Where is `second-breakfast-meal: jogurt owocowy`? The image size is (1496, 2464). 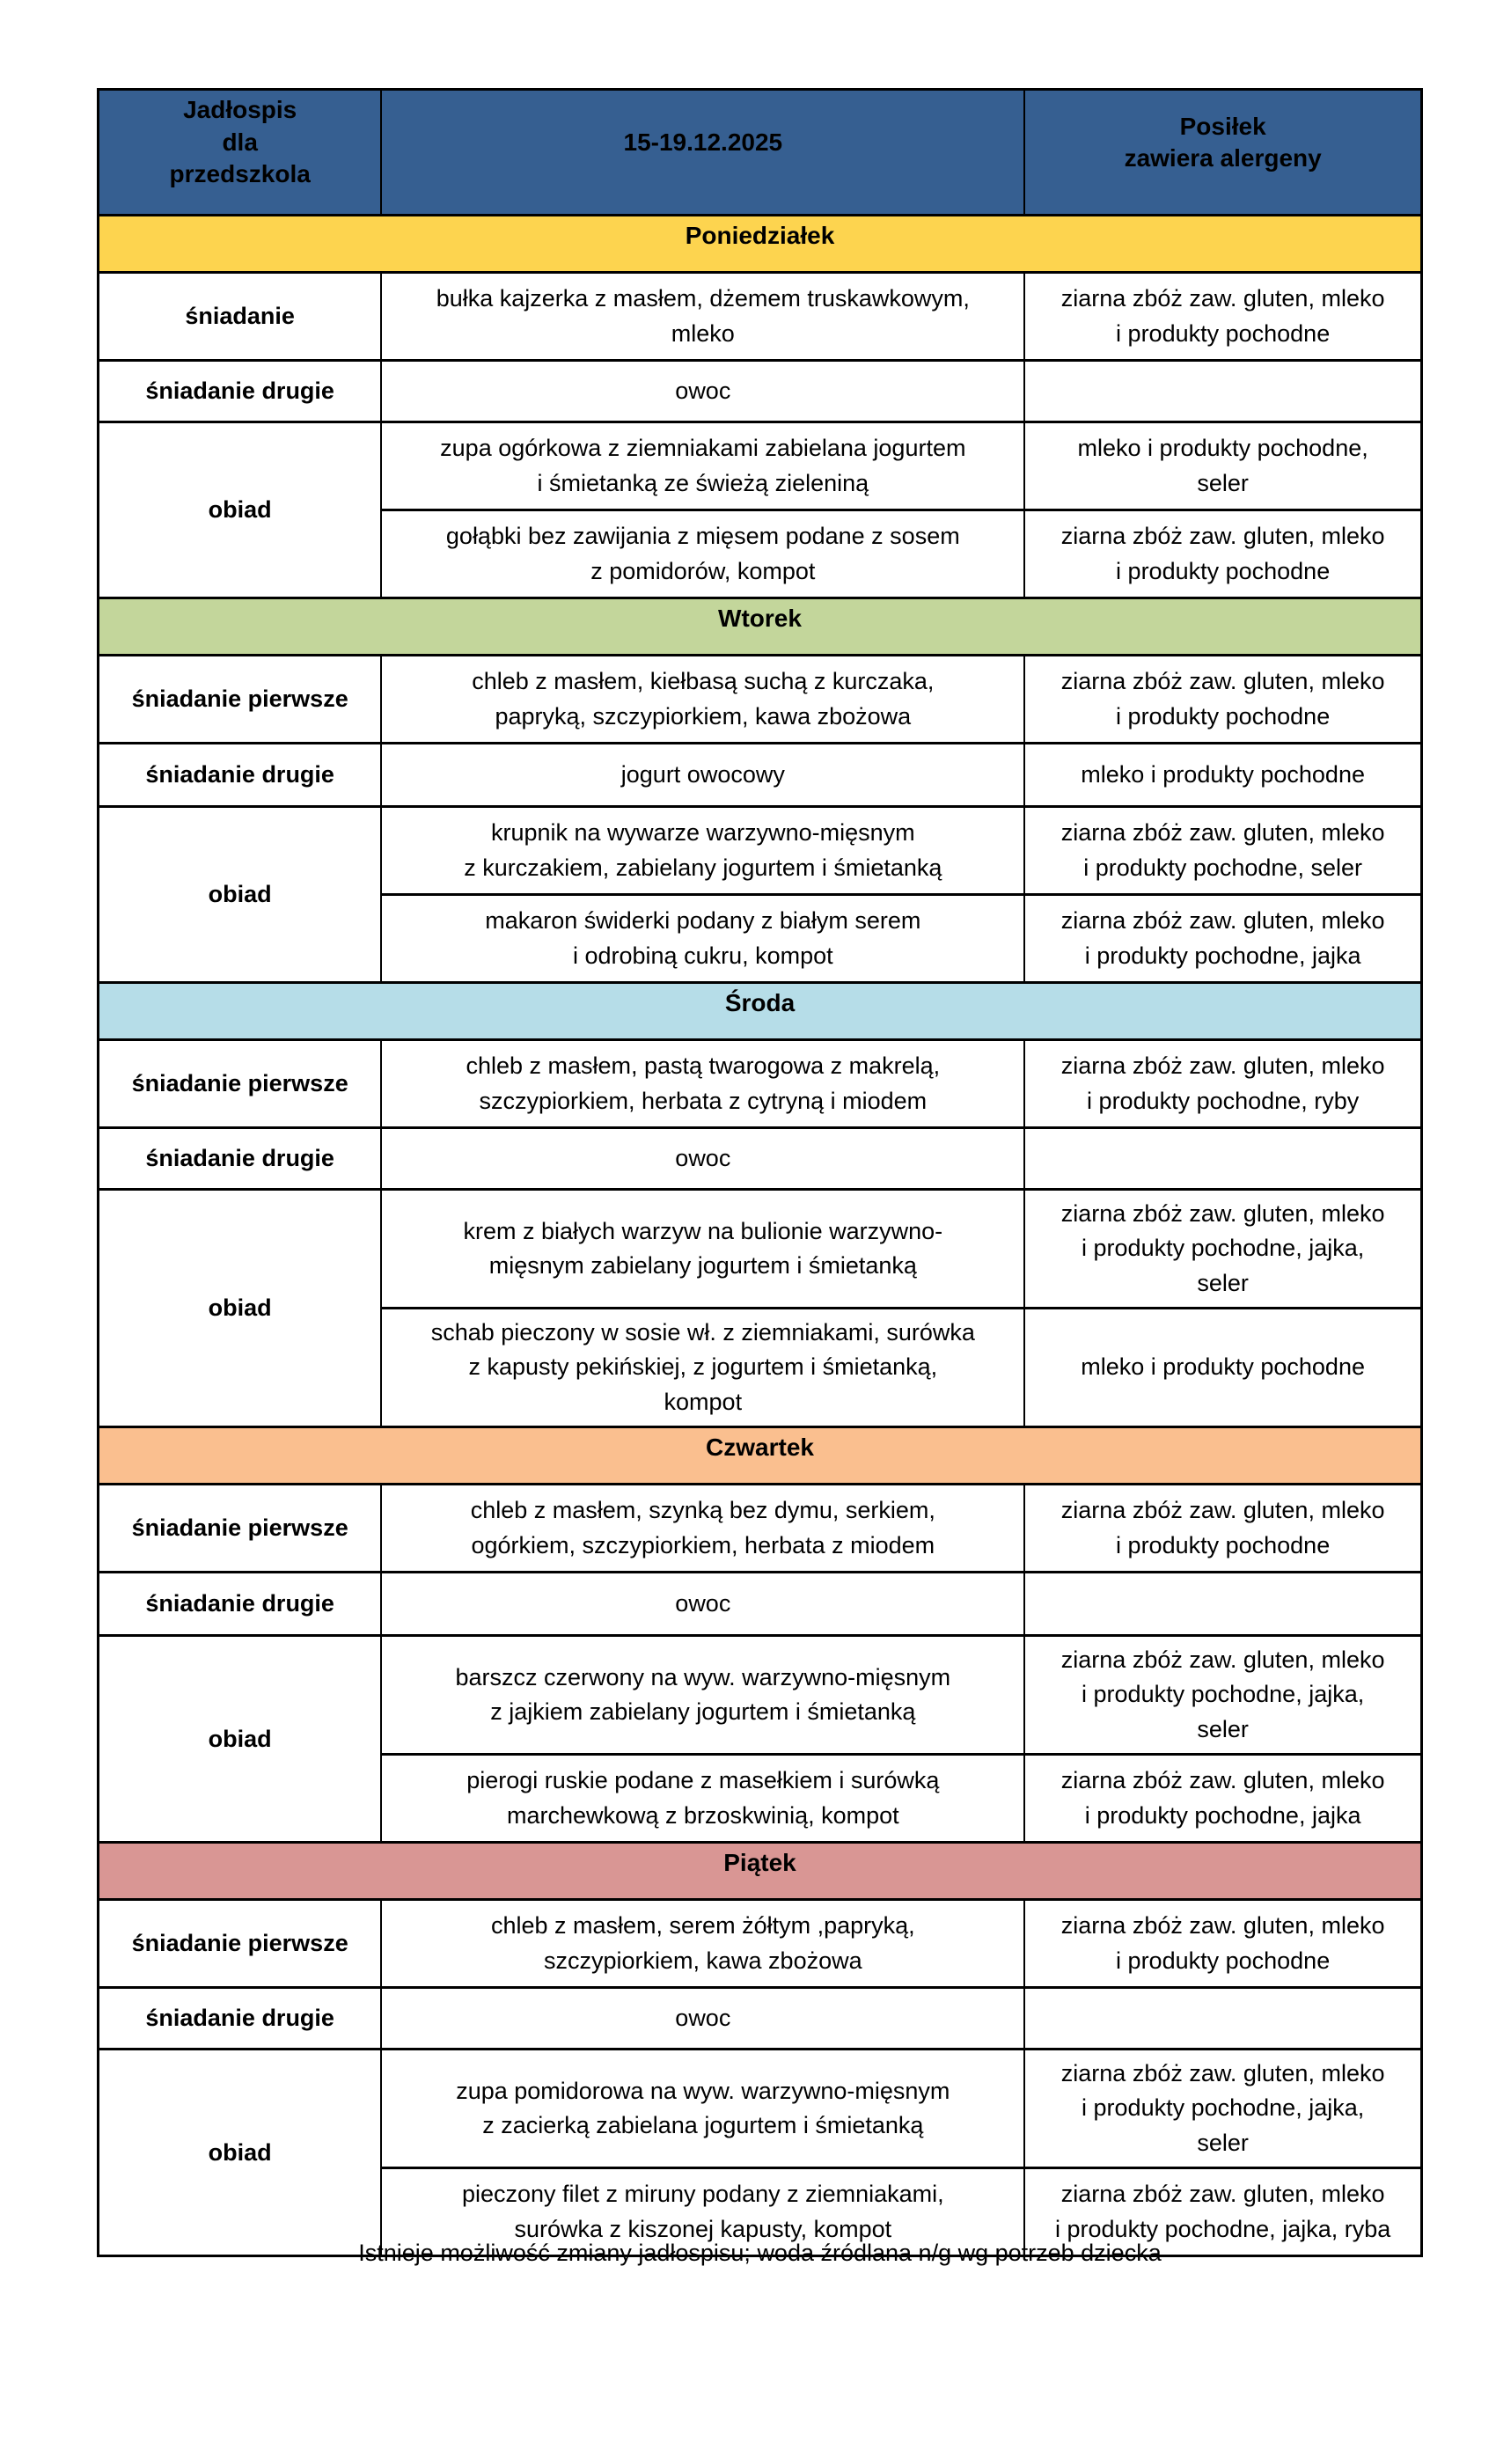
second-breakfast-meal: jogurt owocowy is located at coordinates (703, 775).